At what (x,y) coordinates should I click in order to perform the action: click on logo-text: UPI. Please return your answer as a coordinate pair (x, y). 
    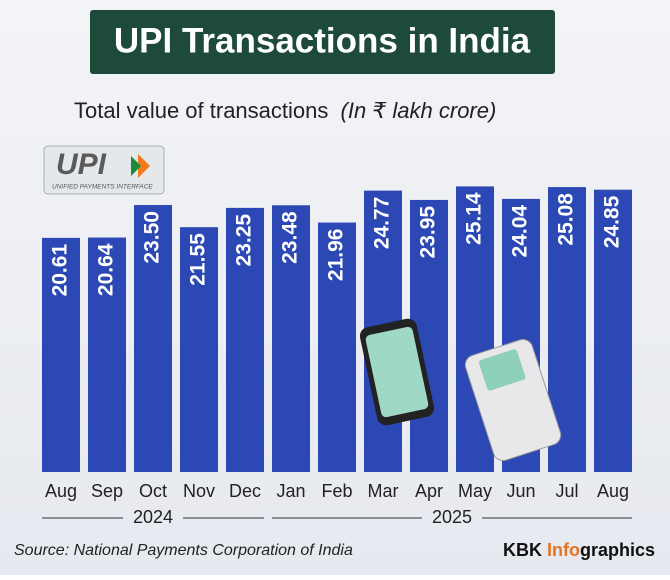
    Looking at the image, I should click on (81, 164).